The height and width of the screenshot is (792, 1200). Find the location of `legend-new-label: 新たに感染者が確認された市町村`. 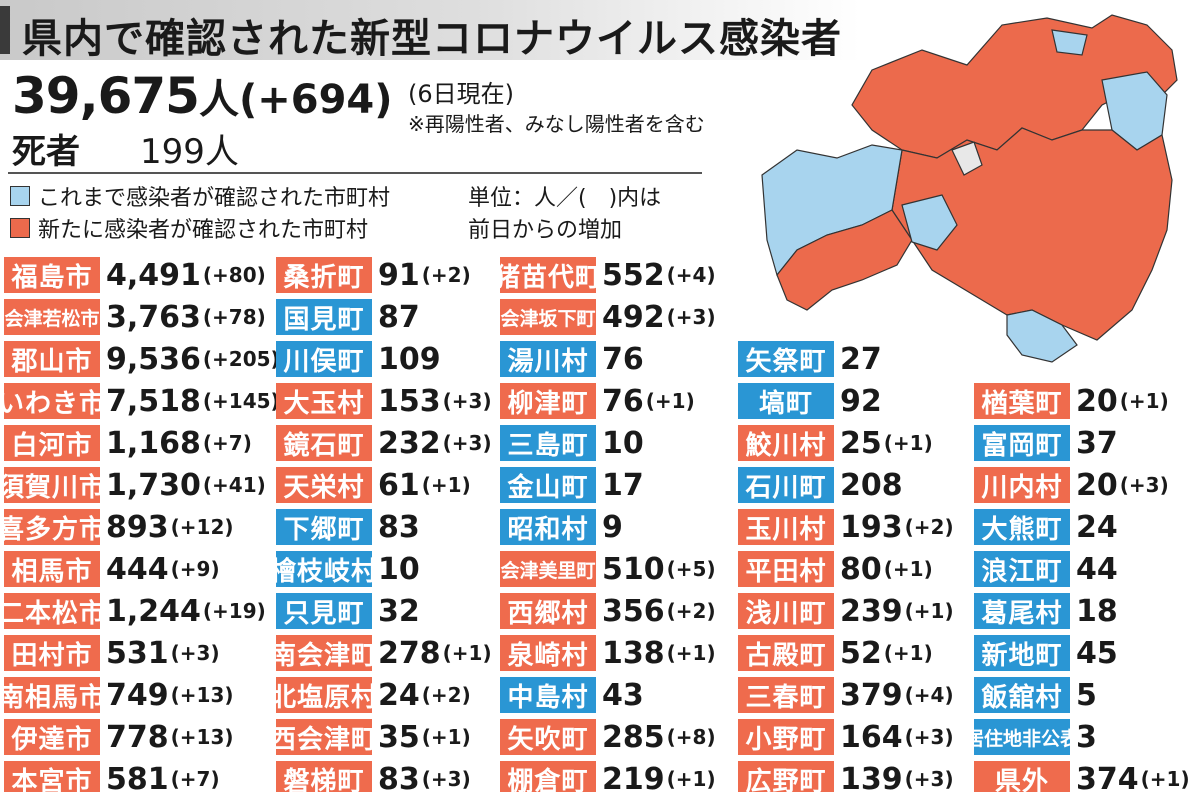

legend-new-label: 新たに感染者が確認された市町村 is located at coordinates (203, 230).